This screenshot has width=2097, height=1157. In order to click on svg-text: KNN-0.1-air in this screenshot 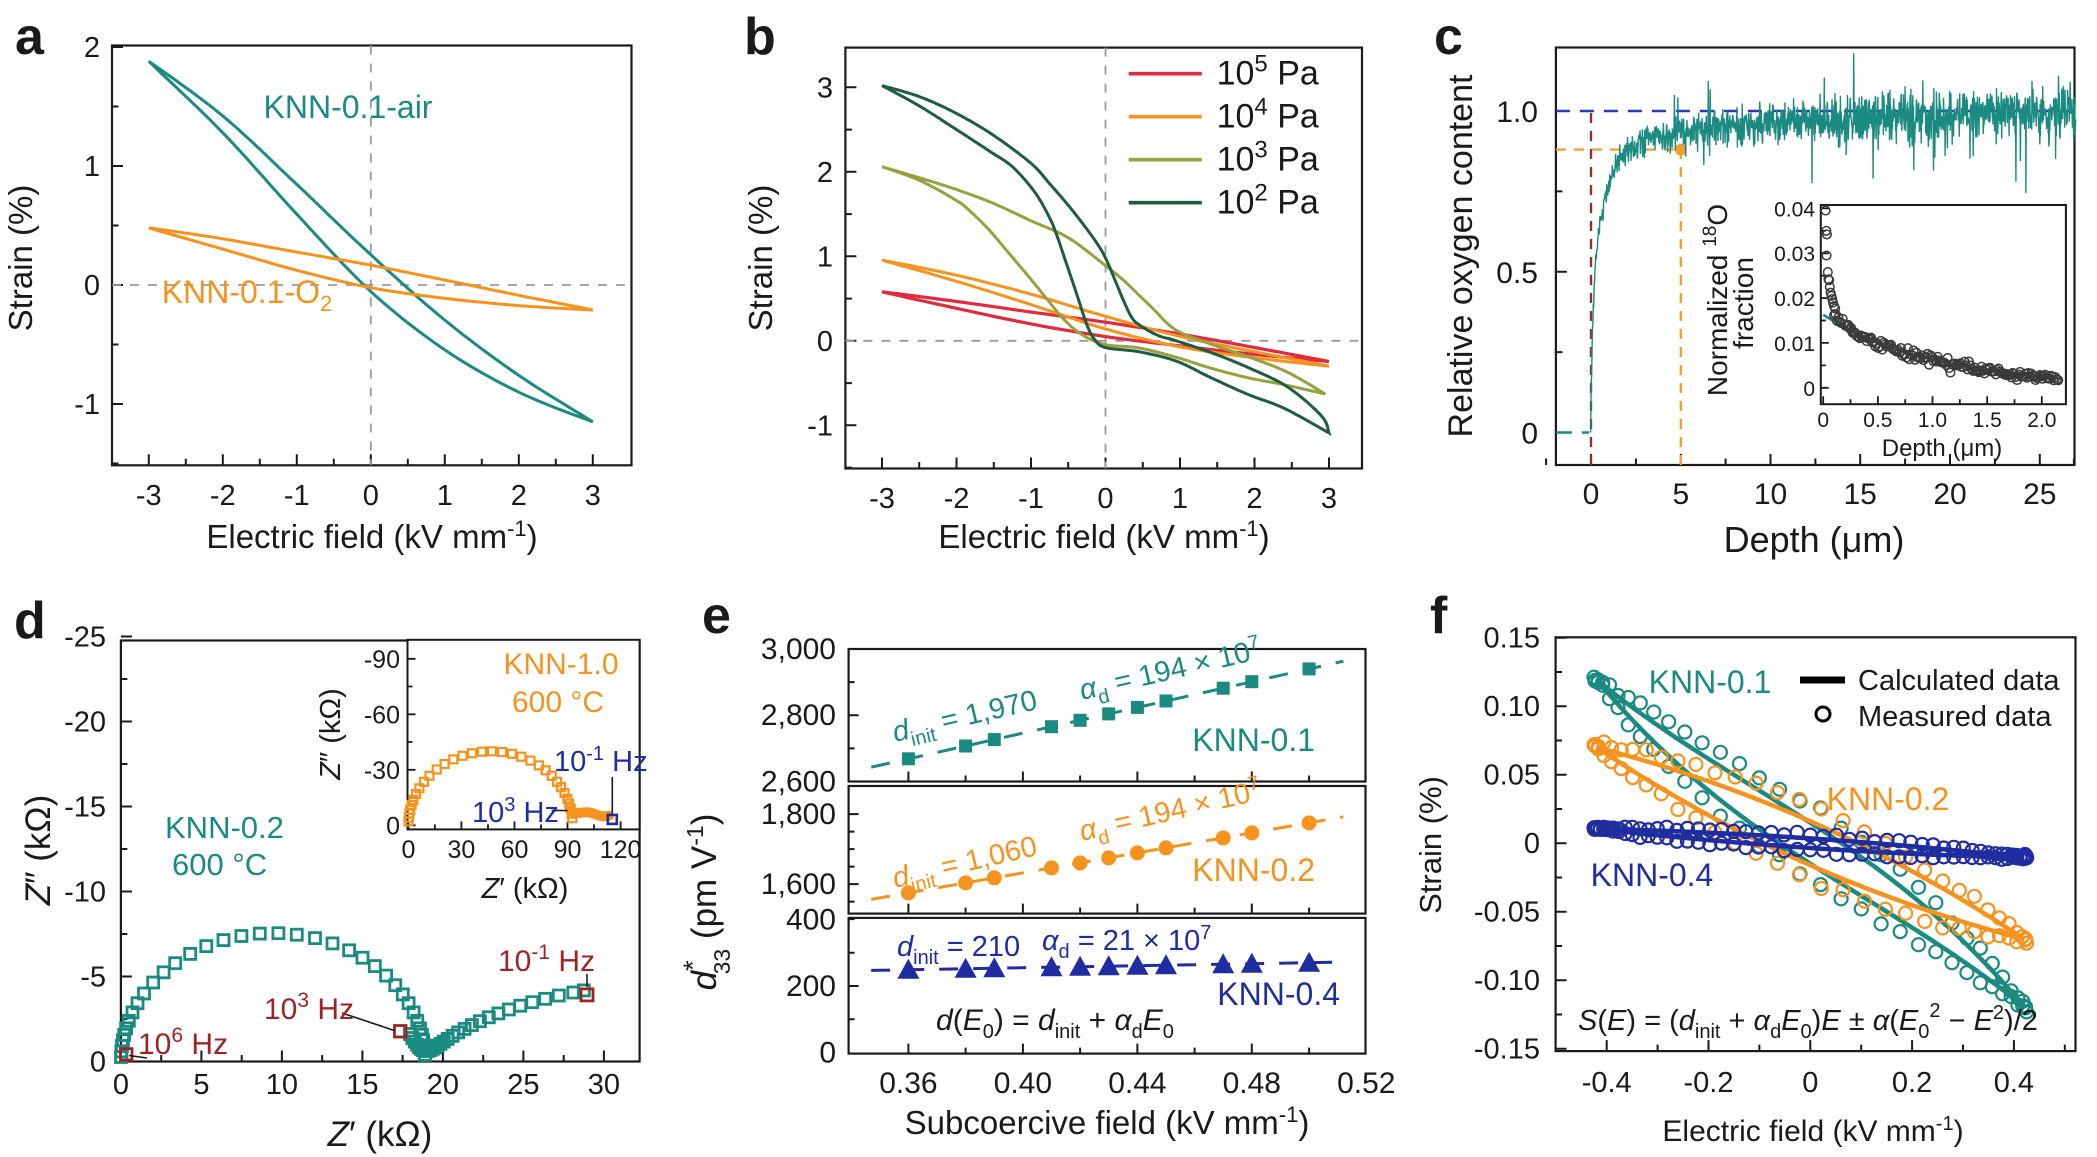, I will do `click(348, 107)`.